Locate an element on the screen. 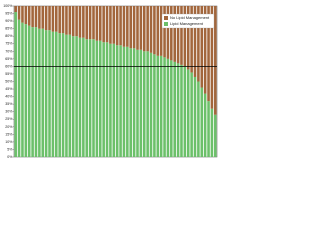 Image resolution: width=320 pixels, height=240 pixels. legend-swatch is located at coordinates (166, 24).